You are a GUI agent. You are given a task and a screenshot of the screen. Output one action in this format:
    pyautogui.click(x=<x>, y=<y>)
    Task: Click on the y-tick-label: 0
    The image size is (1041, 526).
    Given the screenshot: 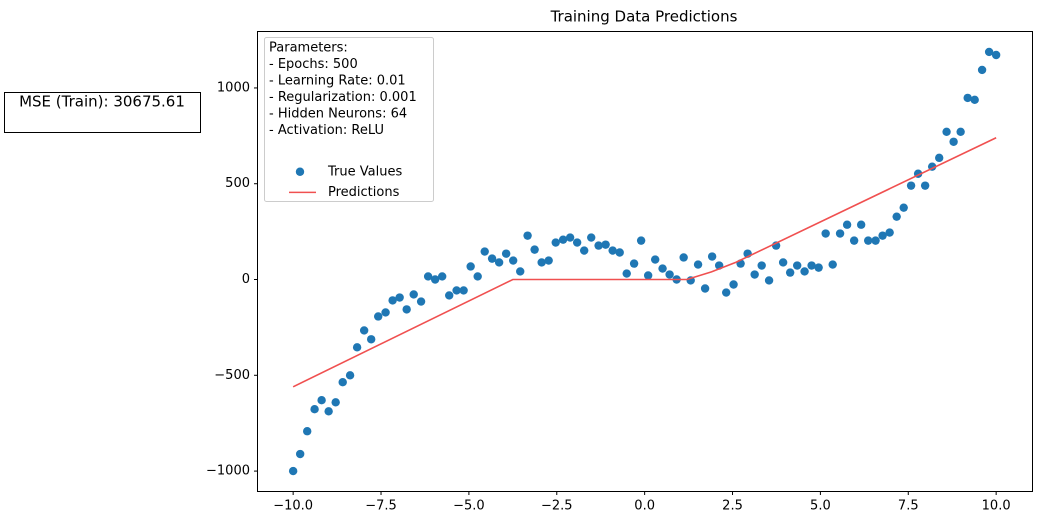 What is the action you would take?
    pyautogui.click(x=246, y=279)
    